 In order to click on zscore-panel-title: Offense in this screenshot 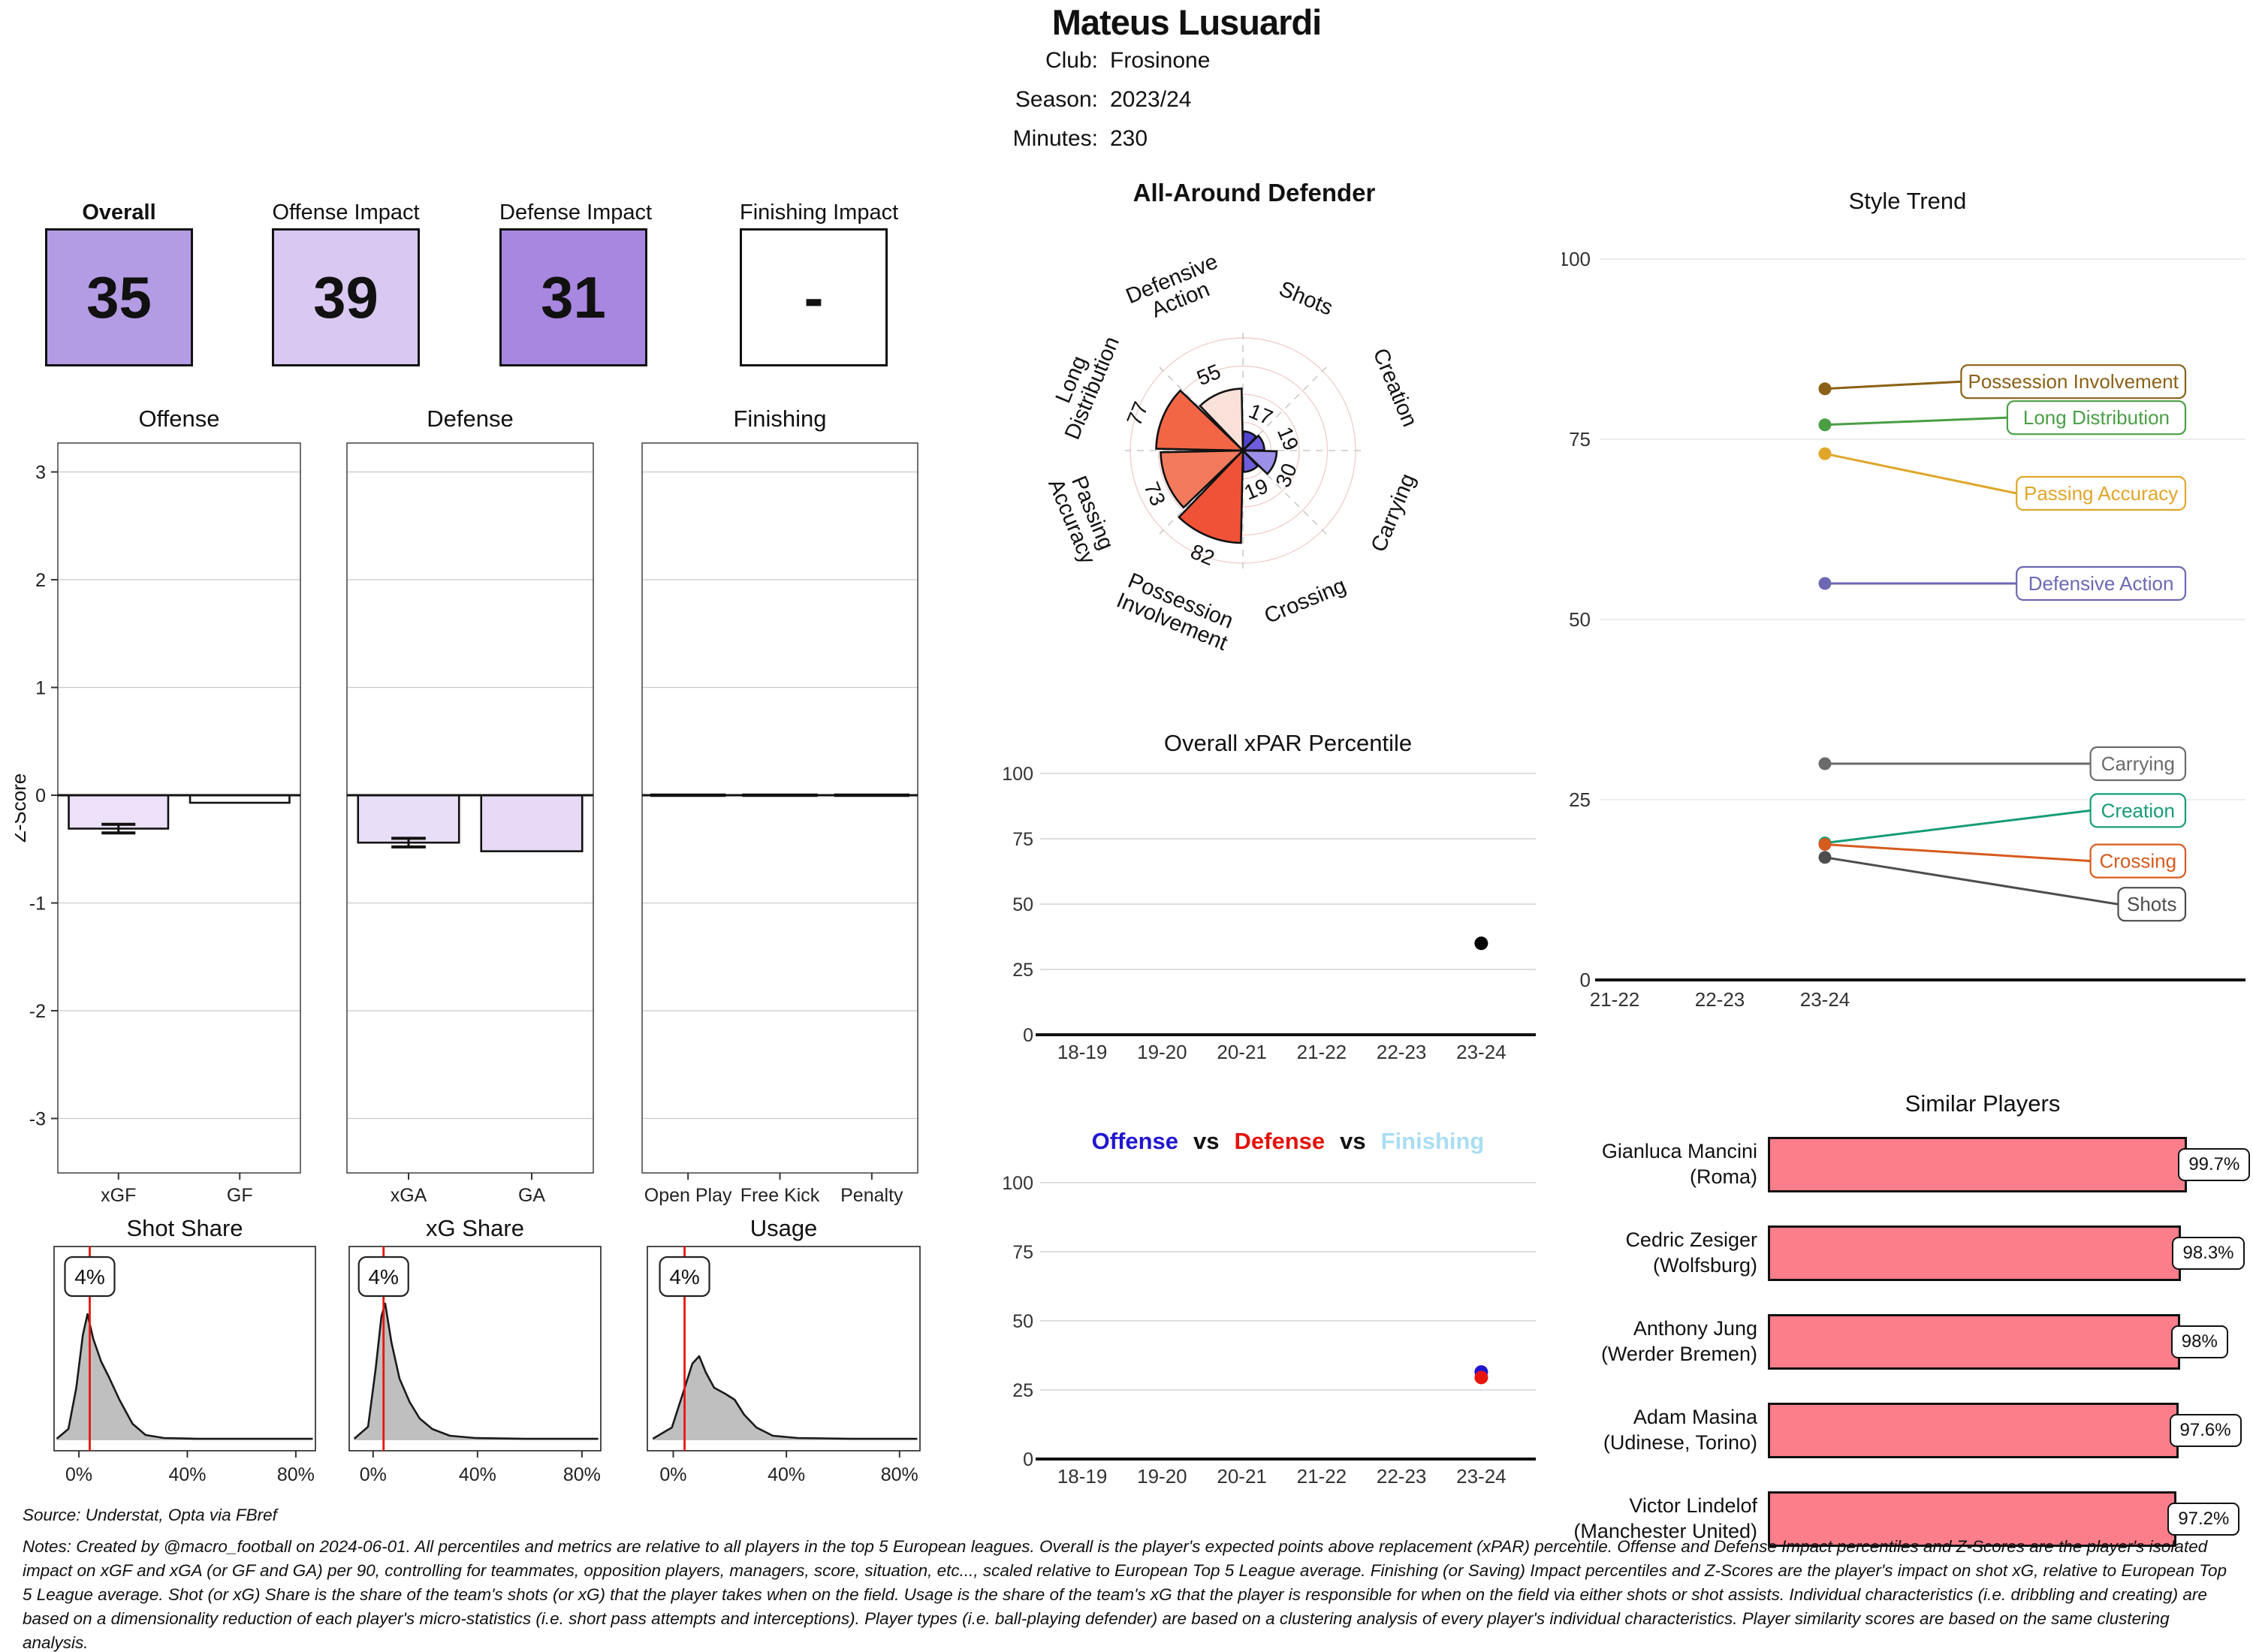, I will do `click(179, 418)`.